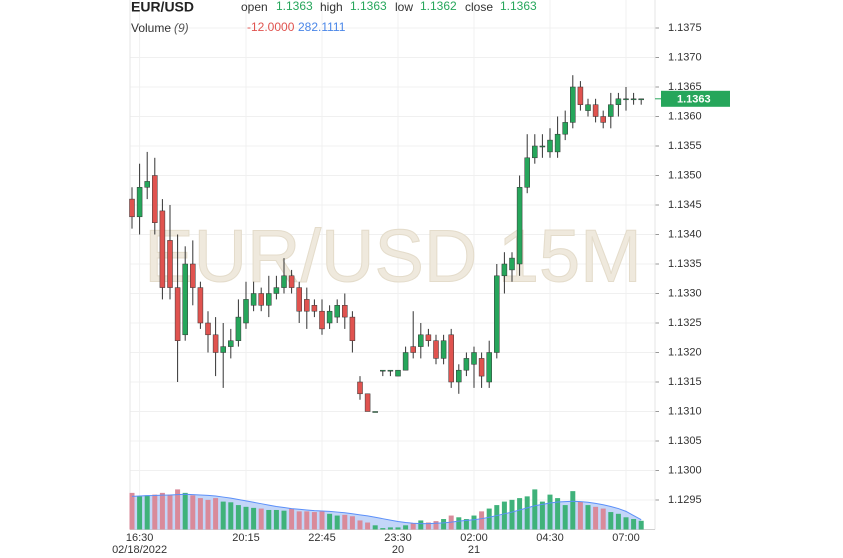 This screenshot has height=558, width=843. What do you see at coordinates (474, 550) in the screenshot?
I see `date-label: 21` at bounding box center [474, 550].